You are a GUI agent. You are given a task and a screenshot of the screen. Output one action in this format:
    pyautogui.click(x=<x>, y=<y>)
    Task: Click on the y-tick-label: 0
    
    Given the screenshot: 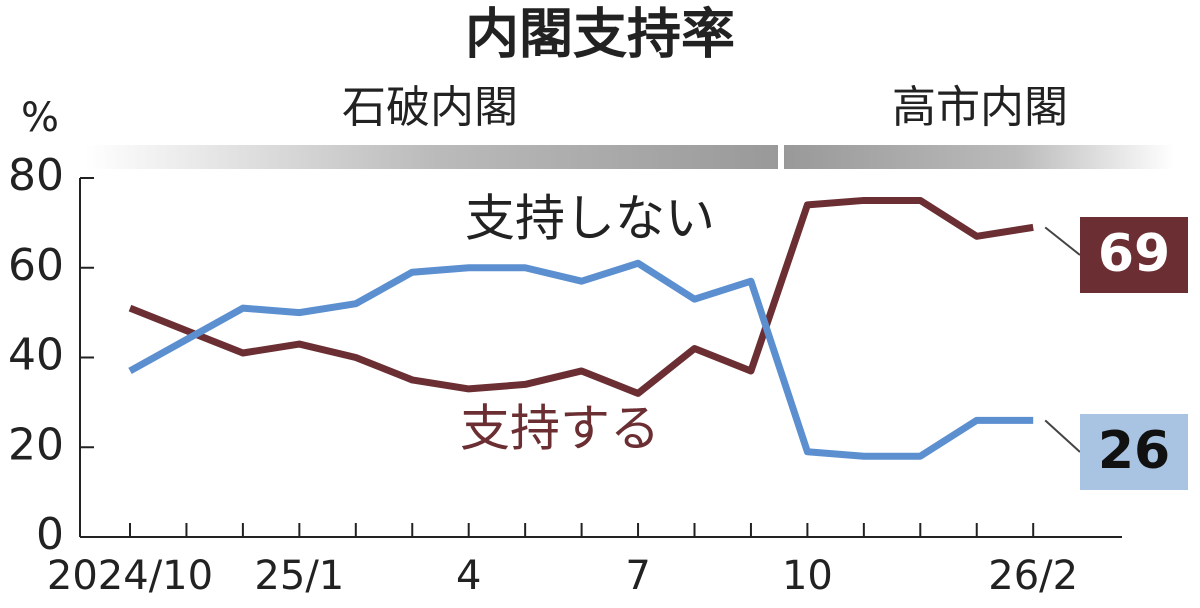 What is the action you would take?
    pyautogui.click(x=50, y=534)
    